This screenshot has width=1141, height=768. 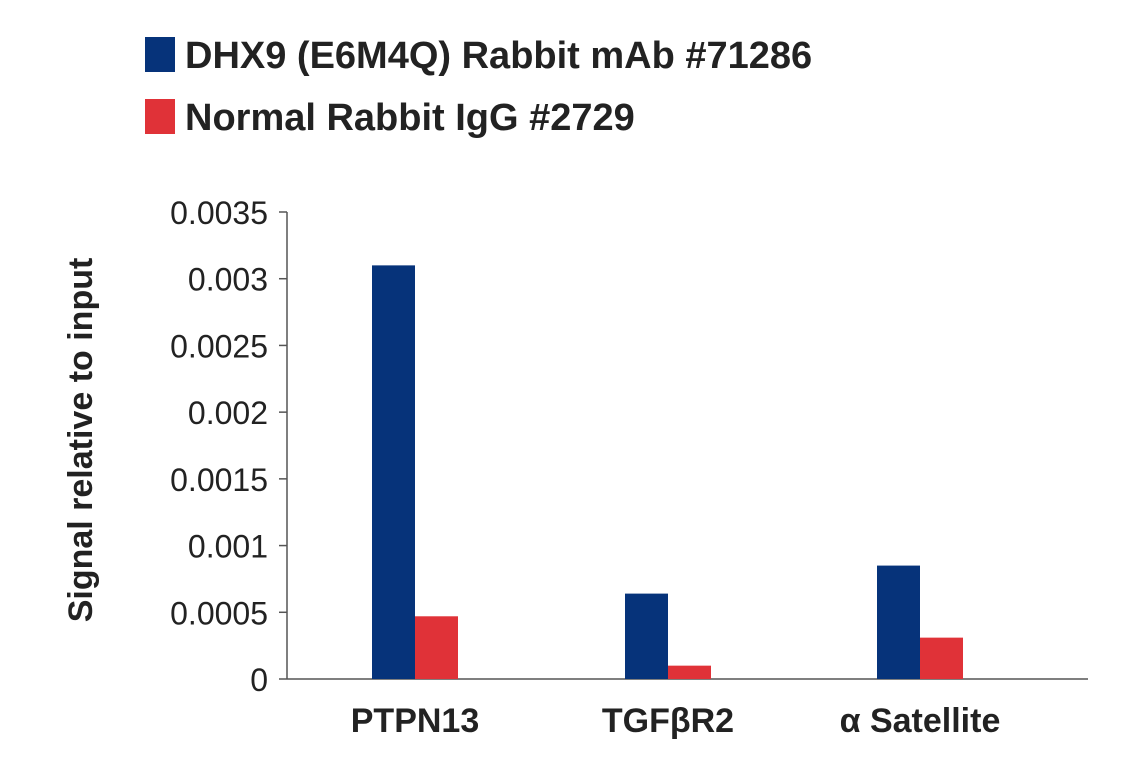 I want to click on y-tick-label: 0.002, so click(x=228, y=413).